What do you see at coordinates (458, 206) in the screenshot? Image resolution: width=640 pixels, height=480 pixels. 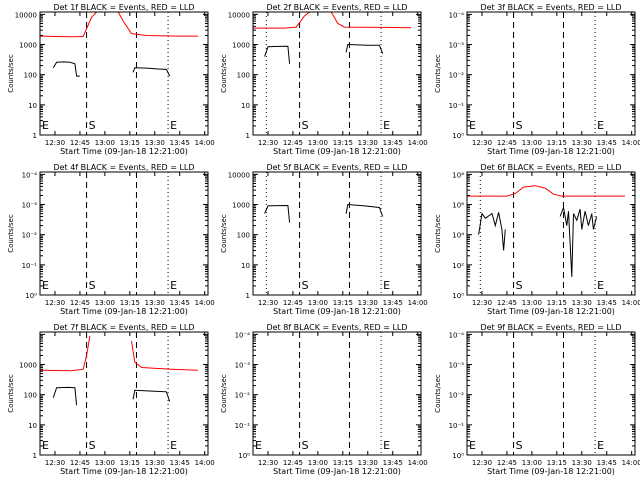 I see `y-tick-label: 10⁶` at bounding box center [458, 206].